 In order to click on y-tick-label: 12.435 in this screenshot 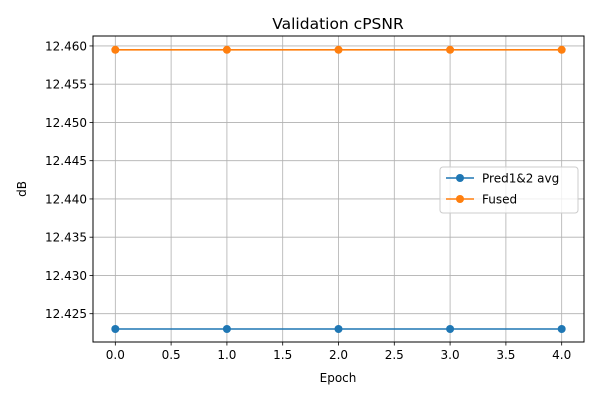, I will do `click(66, 238)`.